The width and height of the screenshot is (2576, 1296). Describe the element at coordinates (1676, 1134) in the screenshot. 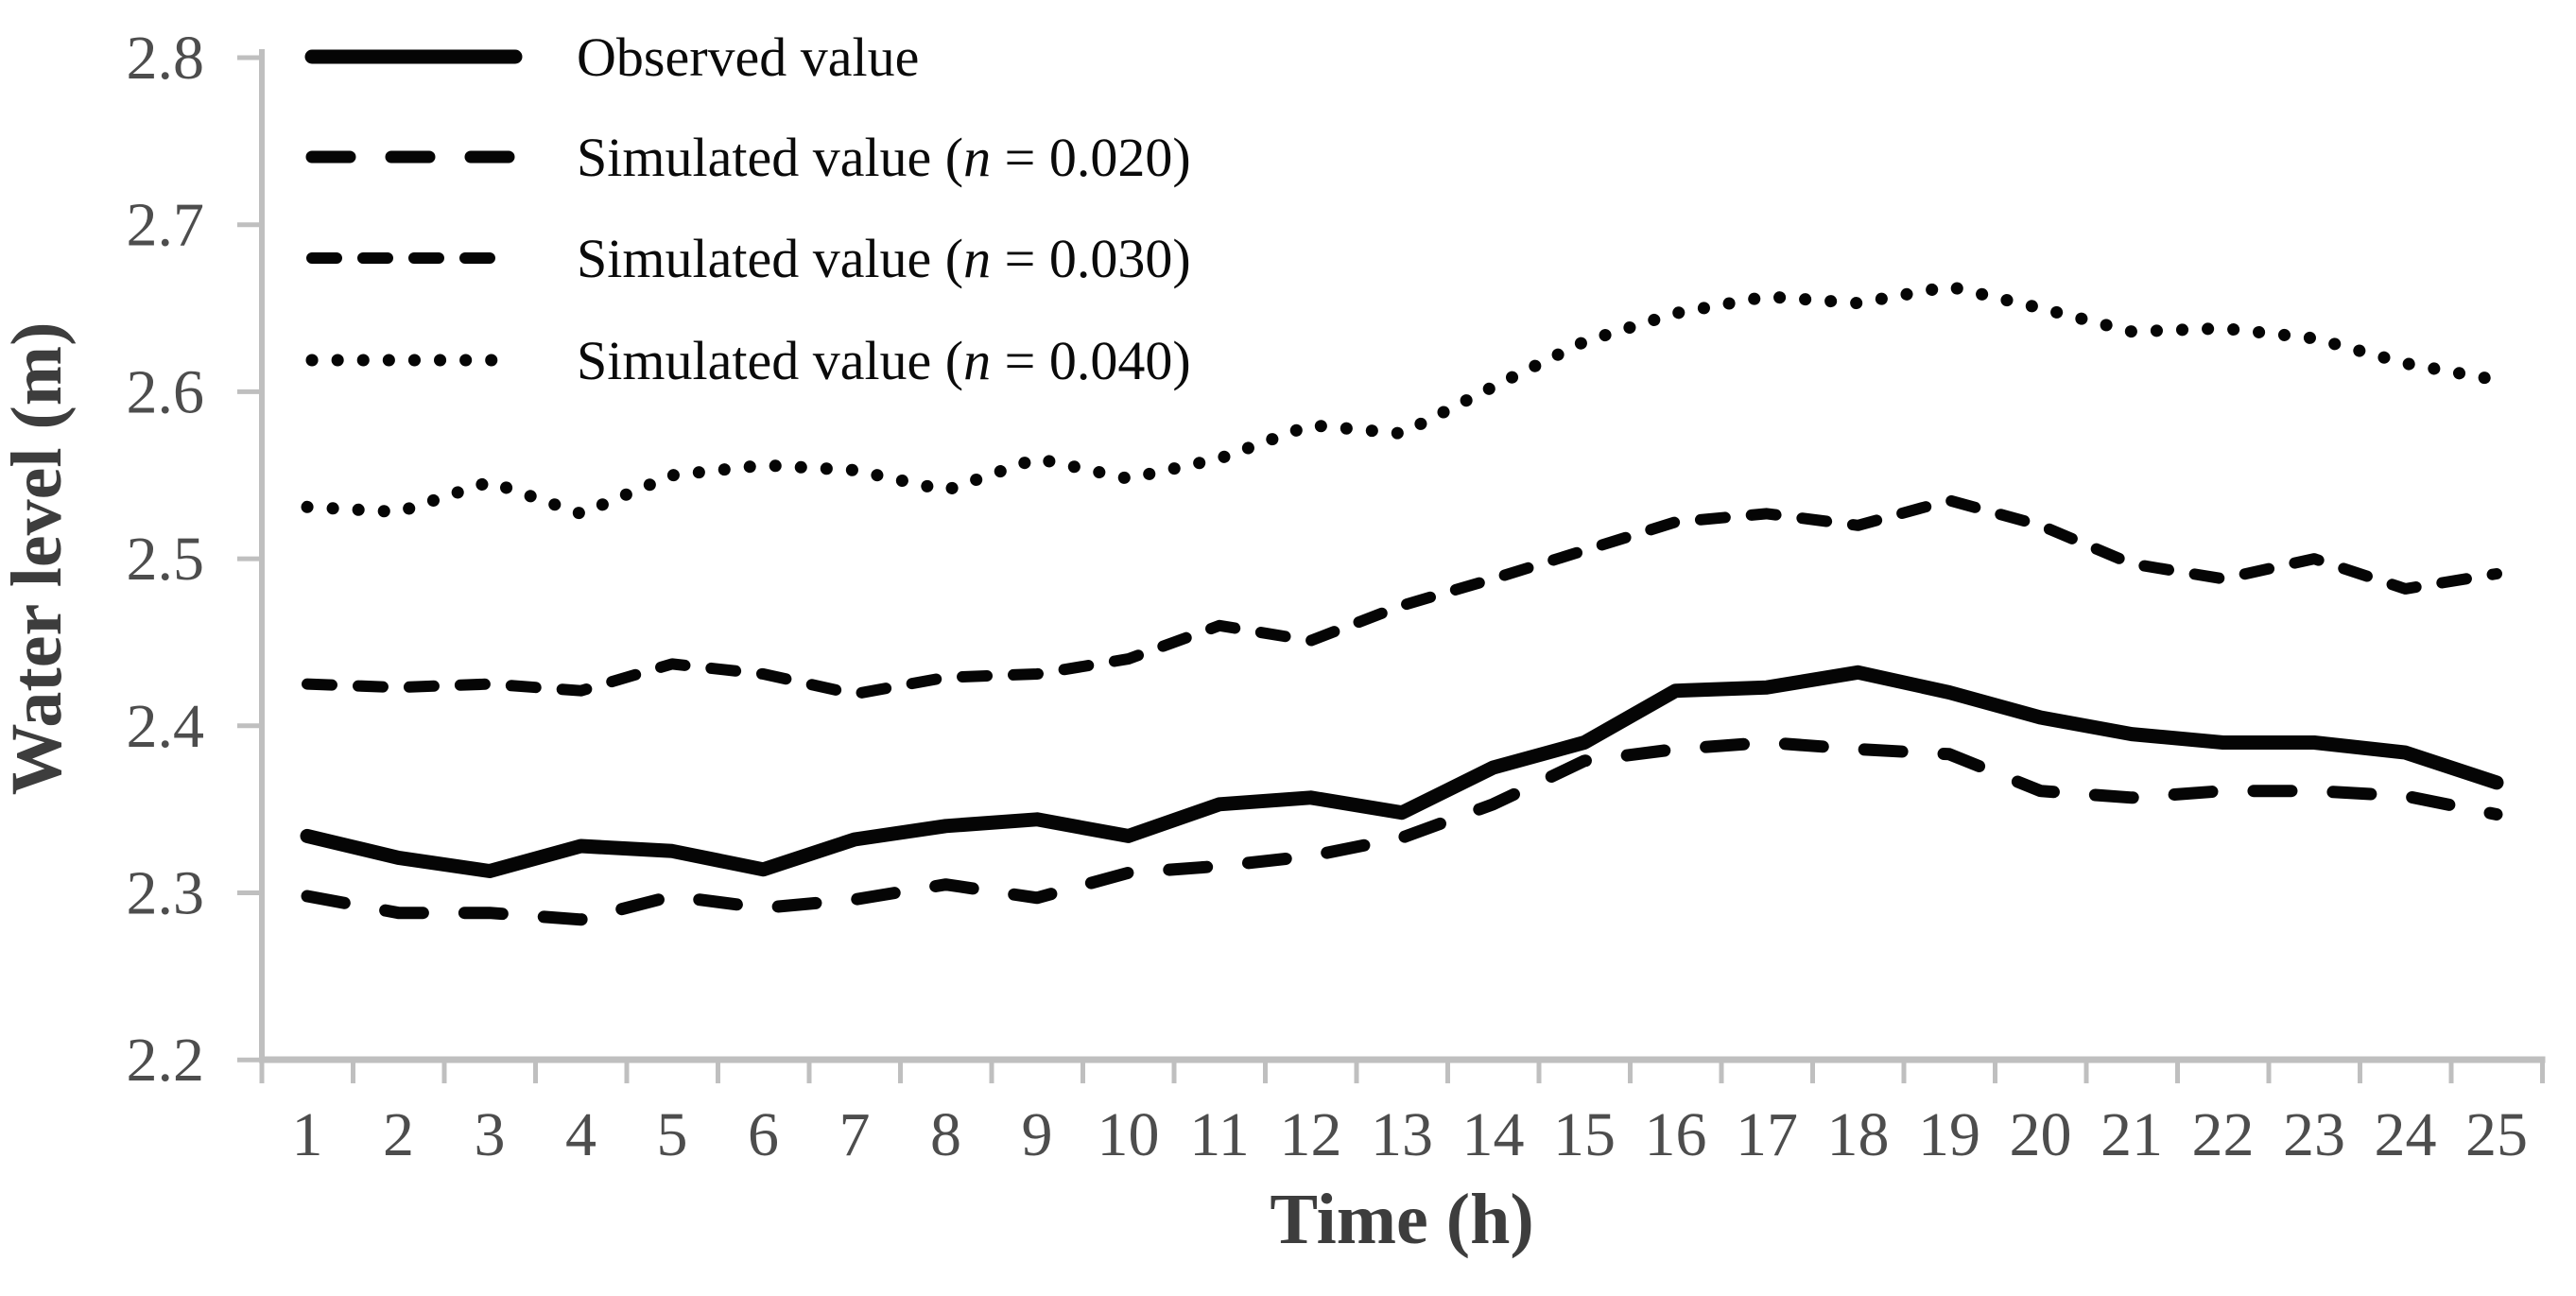

I see `x-tick-label: 16` at that location.